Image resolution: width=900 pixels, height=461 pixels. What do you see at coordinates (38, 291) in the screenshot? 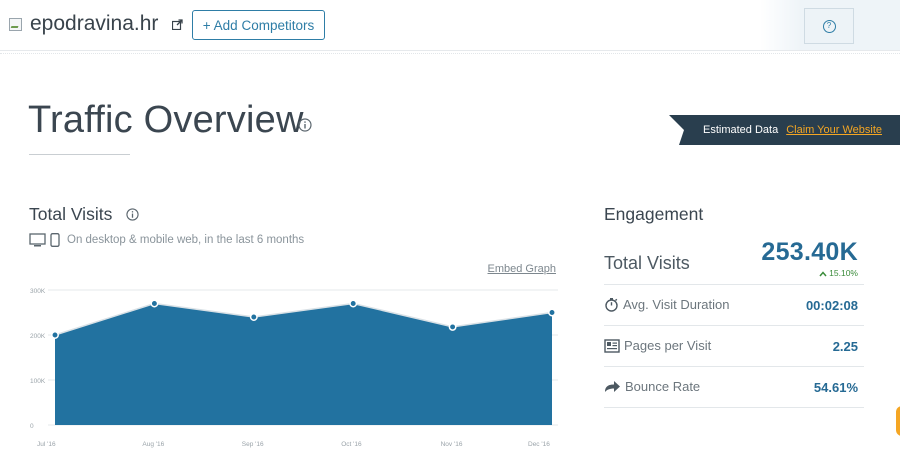
I see `y-tick-label: 300K` at bounding box center [38, 291].